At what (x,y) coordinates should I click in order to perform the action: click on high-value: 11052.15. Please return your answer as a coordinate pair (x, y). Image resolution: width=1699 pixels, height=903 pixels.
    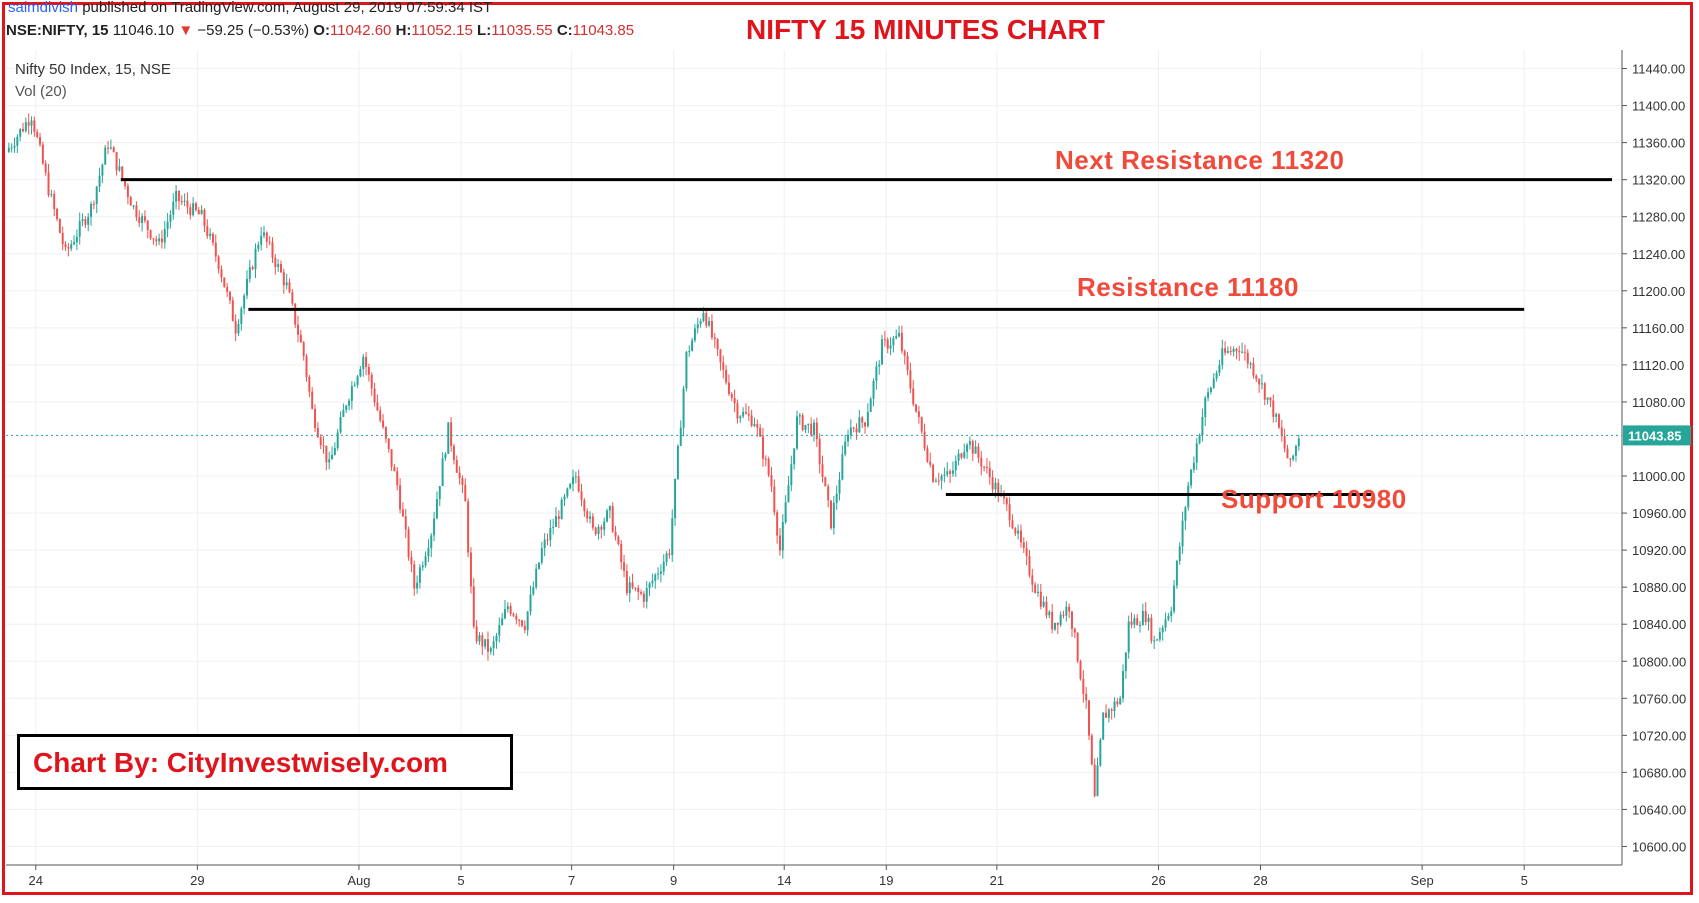
    Looking at the image, I should click on (442, 30).